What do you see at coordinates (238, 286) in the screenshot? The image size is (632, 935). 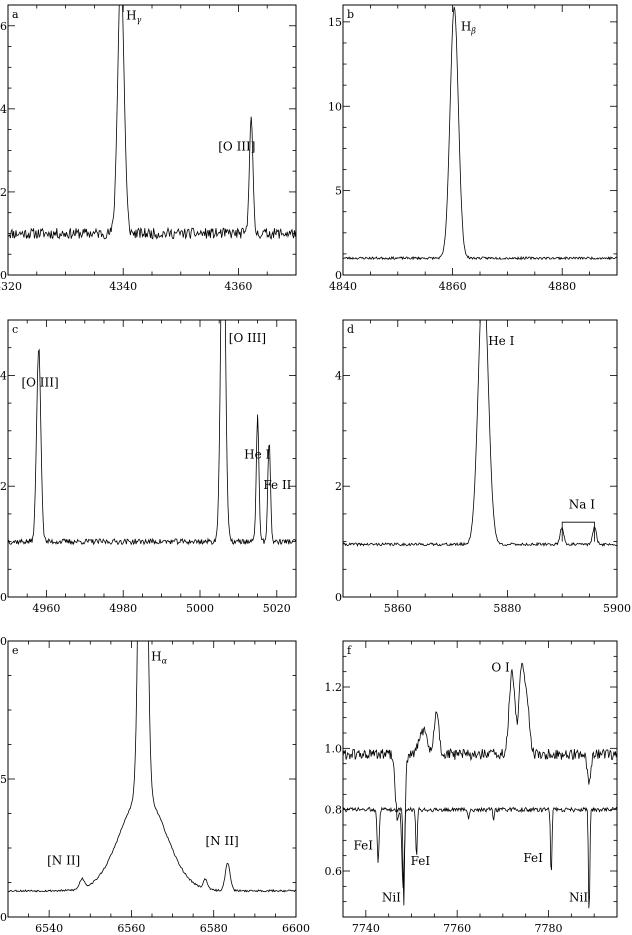 I see `x-tick-label: 4360` at bounding box center [238, 286].